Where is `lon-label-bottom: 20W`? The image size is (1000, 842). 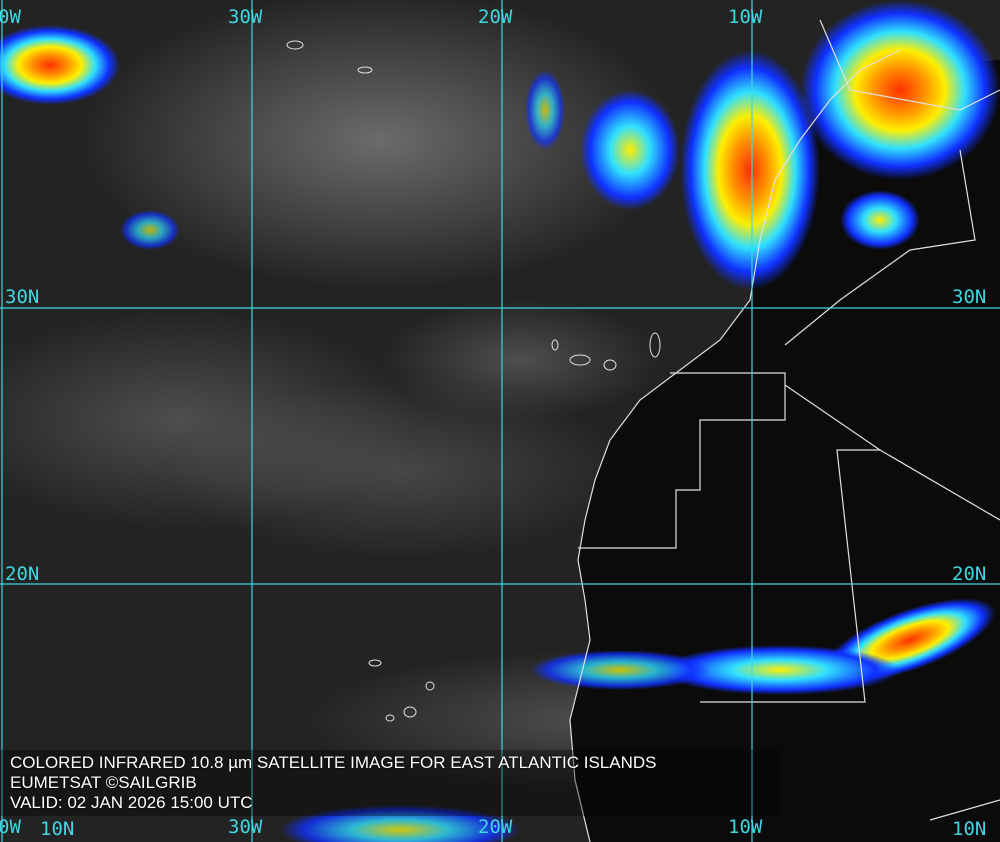 lon-label-bottom: 20W is located at coordinates (495, 827).